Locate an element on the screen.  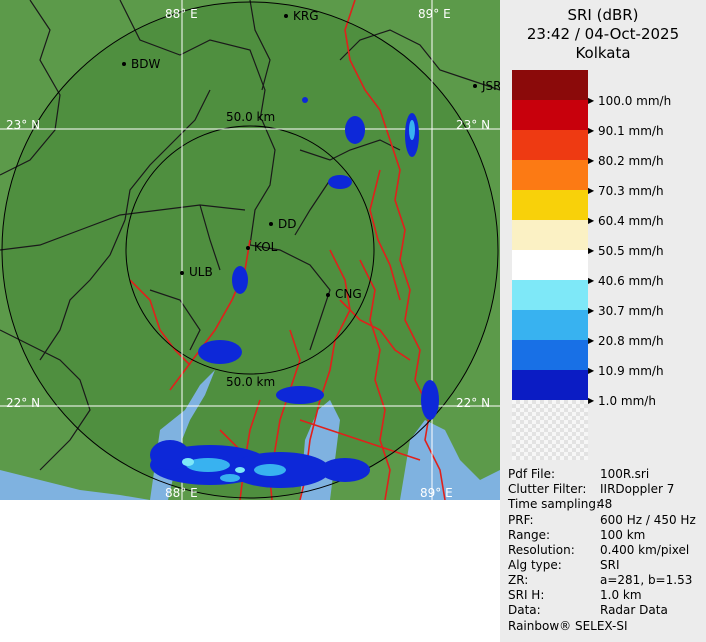
product-title: SRI (dBR) is located at coordinates (603, 15).